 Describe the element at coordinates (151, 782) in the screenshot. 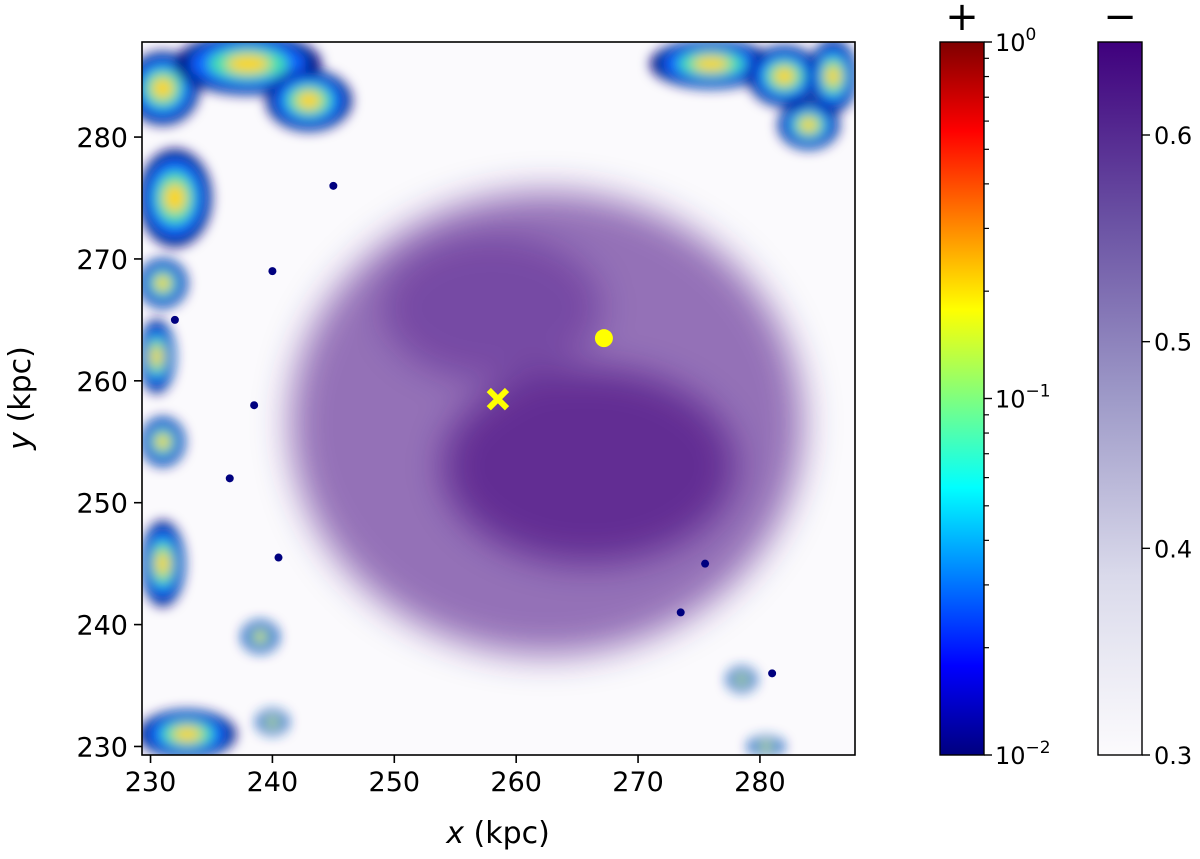

I see `x-tick-label: 230` at that location.